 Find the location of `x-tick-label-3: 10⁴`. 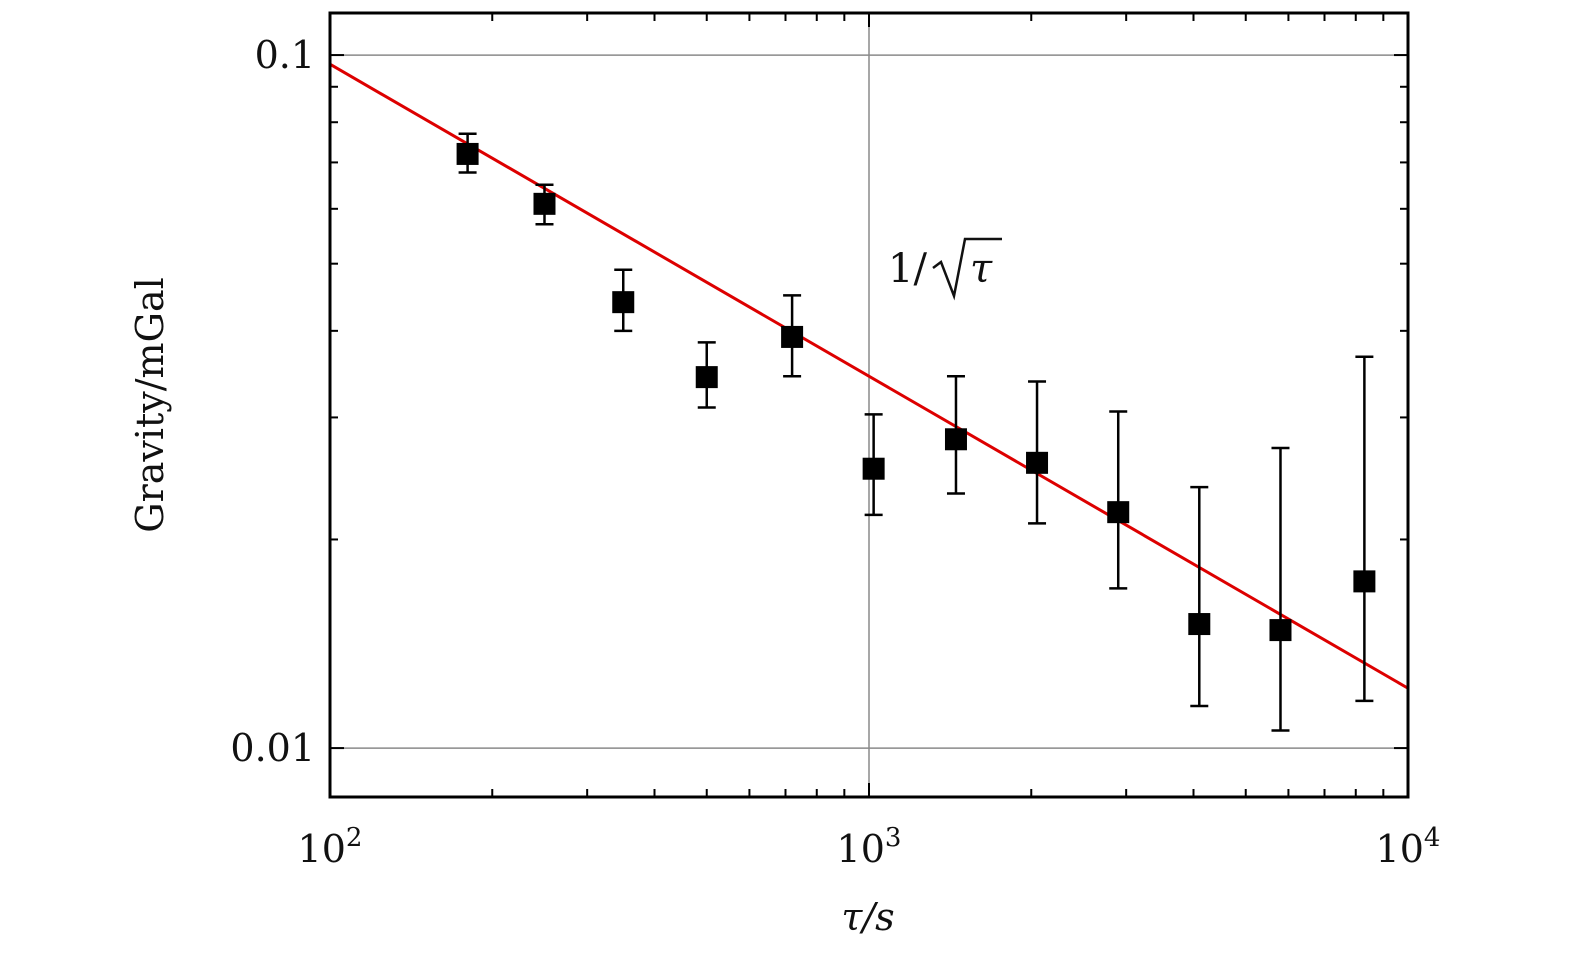

x-tick-label-3: 10⁴ is located at coordinates (1408, 847).